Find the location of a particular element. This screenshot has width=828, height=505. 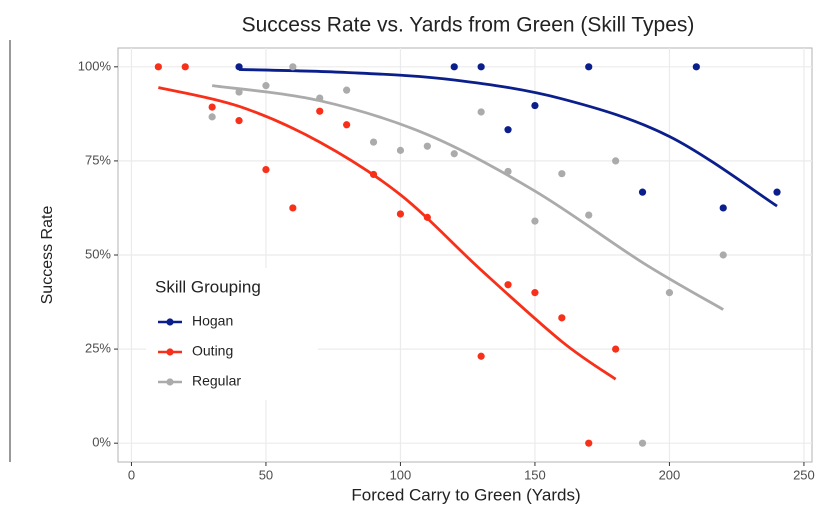

legend-box is located at coordinates (232, 334).